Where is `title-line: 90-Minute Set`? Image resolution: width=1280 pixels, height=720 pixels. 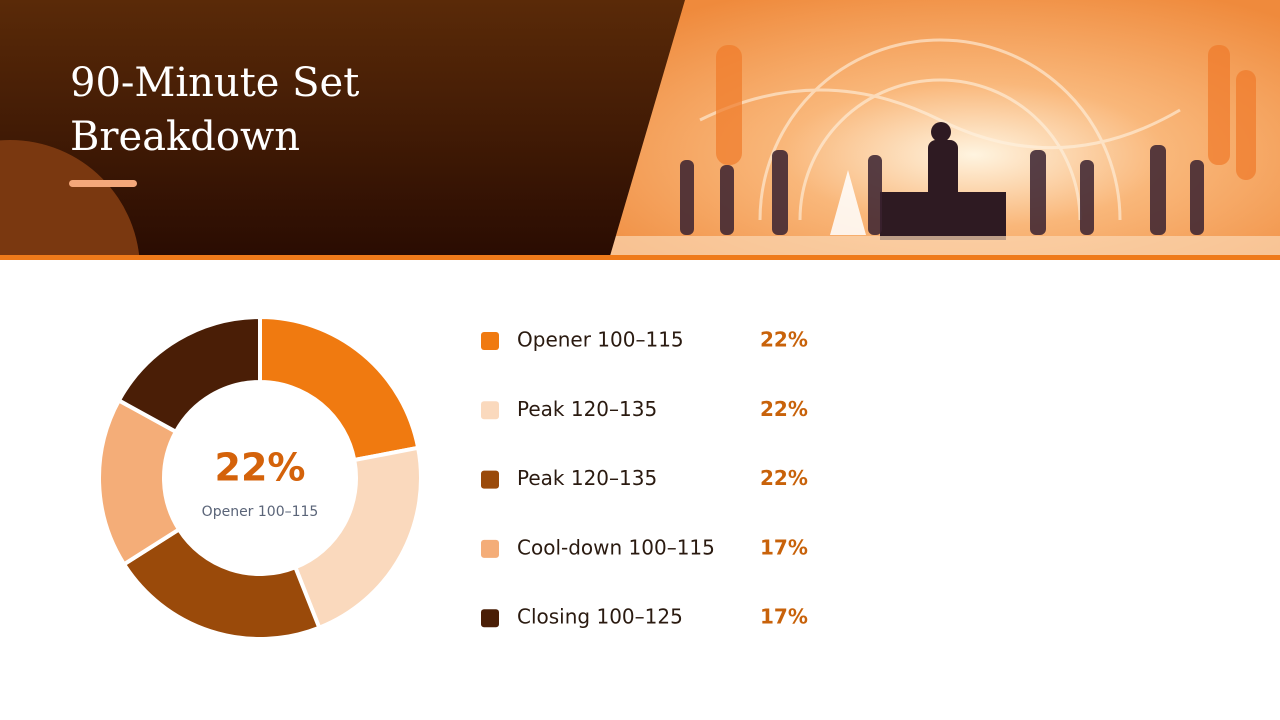 title-line: 90-Minute Set is located at coordinates (214, 83).